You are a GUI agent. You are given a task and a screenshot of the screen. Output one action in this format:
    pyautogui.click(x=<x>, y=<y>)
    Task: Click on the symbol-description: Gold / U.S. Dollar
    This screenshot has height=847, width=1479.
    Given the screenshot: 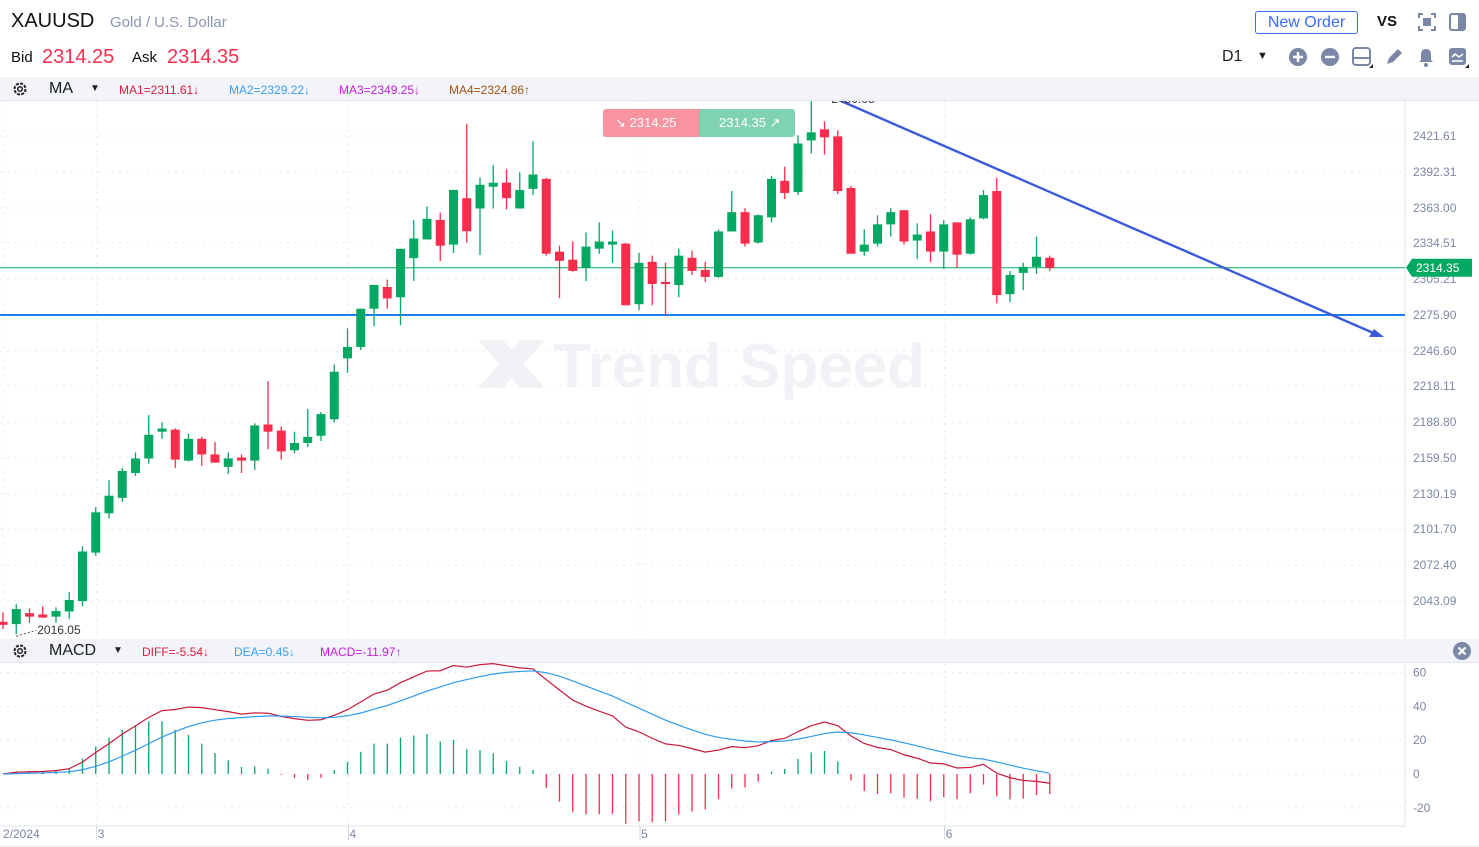 What is the action you would take?
    pyautogui.click(x=168, y=22)
    